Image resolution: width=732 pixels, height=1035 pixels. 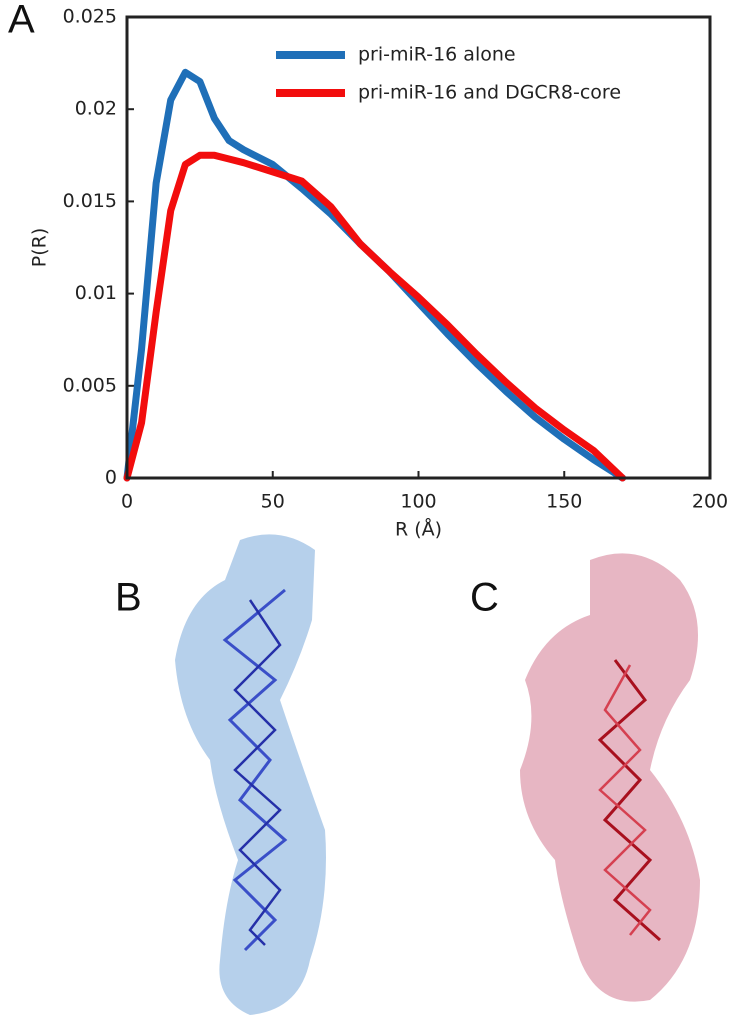 I want to click on x-tick-label: 200, so click(x=710, y=502).